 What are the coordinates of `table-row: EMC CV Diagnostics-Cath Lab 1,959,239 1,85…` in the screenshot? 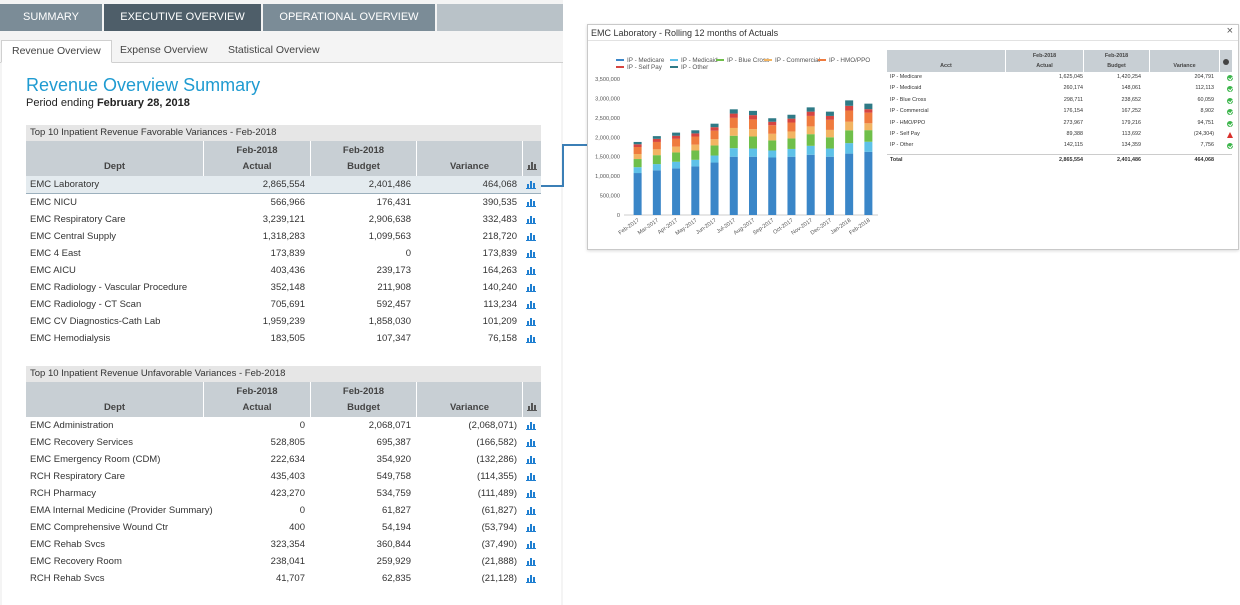 It's located at (283, 321).